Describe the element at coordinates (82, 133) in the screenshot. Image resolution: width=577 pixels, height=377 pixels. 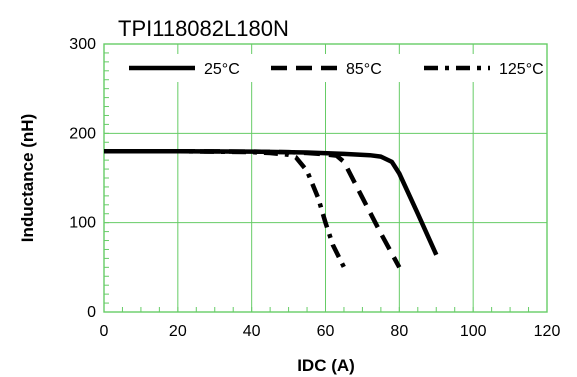
I see `y-tick-label: 200` at that location.